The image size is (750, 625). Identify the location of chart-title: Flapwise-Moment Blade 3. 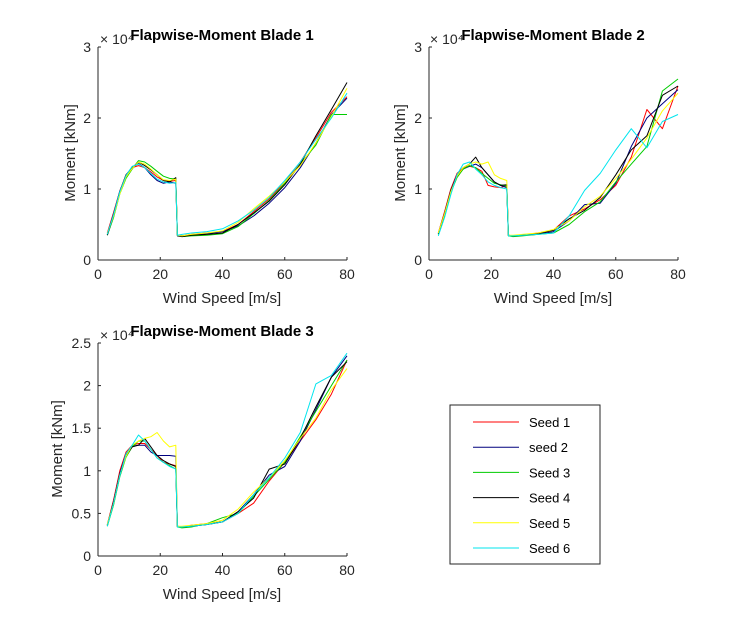
(221, 331).